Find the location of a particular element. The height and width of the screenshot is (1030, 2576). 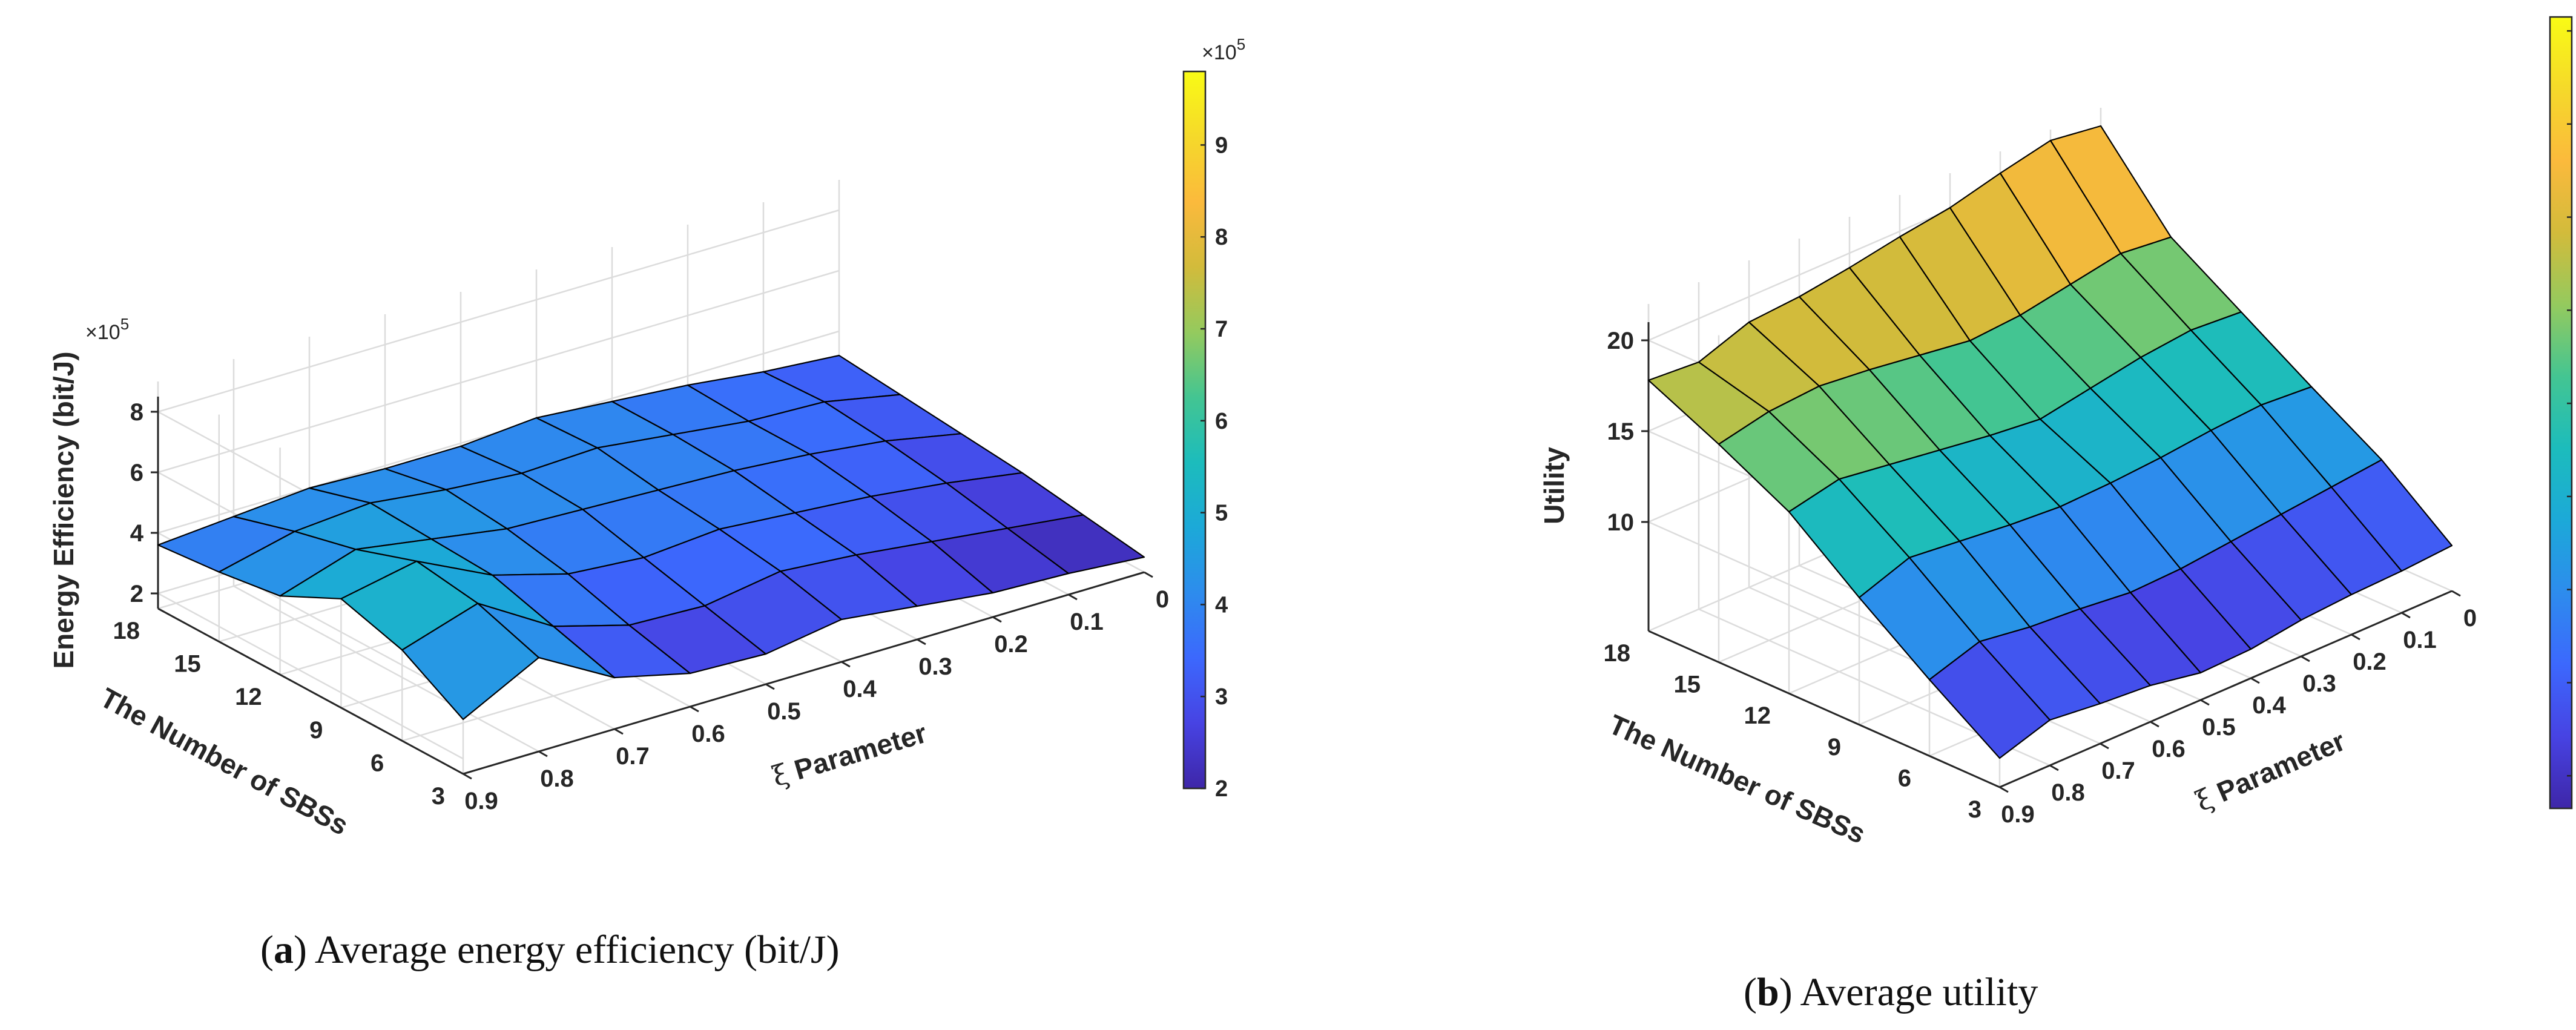

z-tick-label: 10 is located at coordinates (1621, 522).